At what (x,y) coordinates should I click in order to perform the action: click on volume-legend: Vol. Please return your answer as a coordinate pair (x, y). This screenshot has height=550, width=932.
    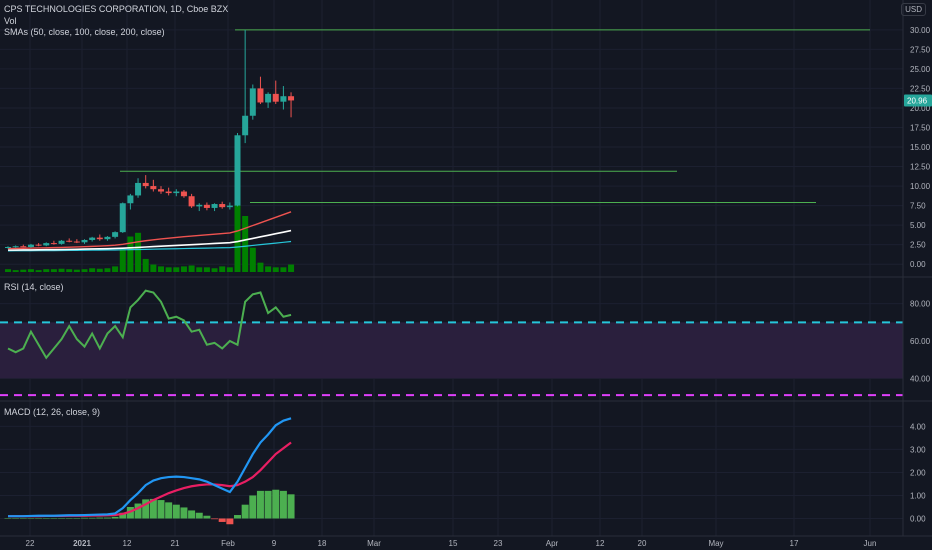
    Looking at the image, I should click on (10, 21).